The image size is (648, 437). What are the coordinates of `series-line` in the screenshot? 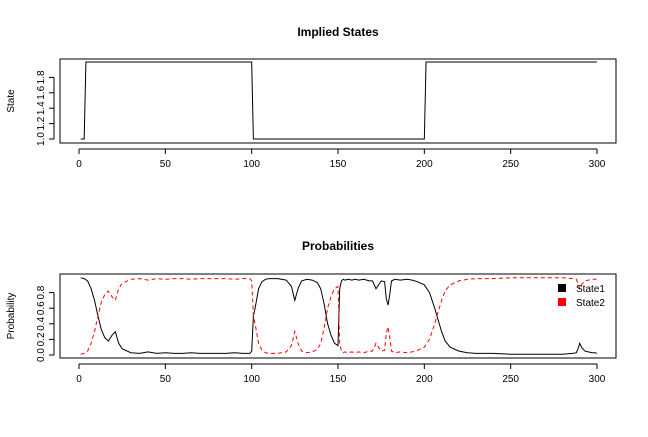 It's located at (338, 100).